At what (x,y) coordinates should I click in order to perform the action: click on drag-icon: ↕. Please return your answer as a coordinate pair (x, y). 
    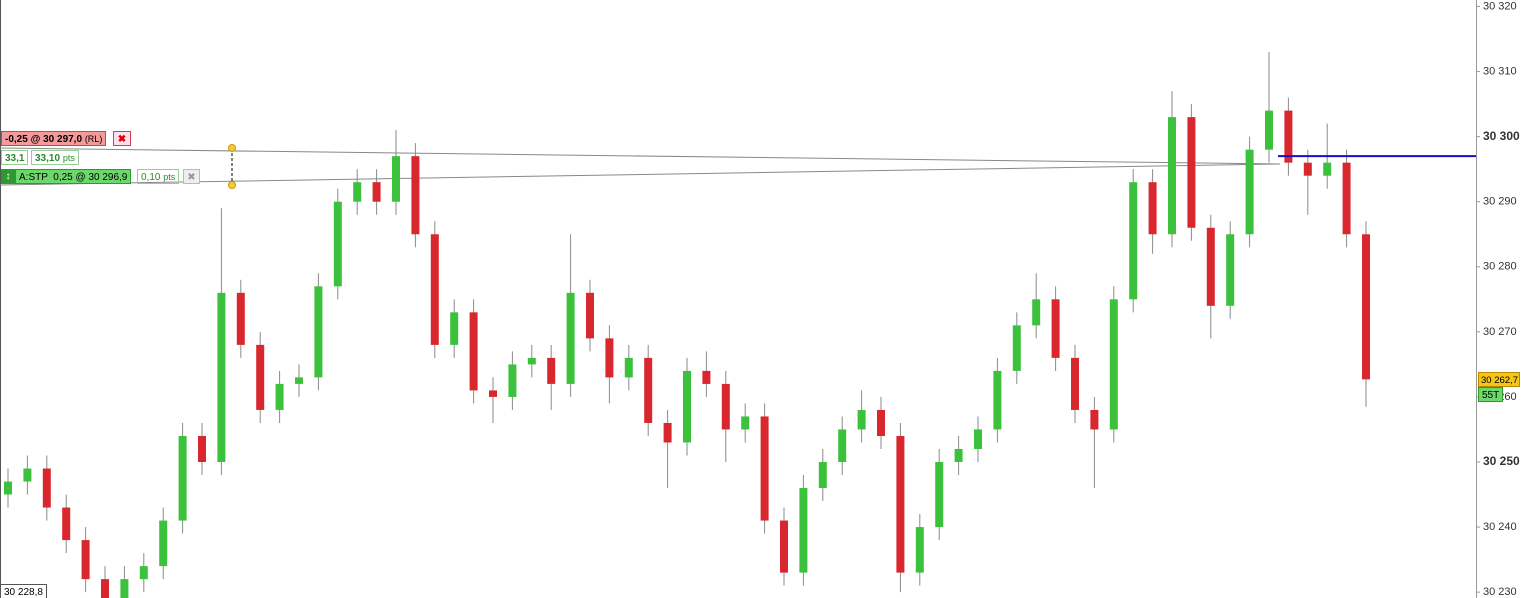
    Looking at the image, I should click on (8, 176).